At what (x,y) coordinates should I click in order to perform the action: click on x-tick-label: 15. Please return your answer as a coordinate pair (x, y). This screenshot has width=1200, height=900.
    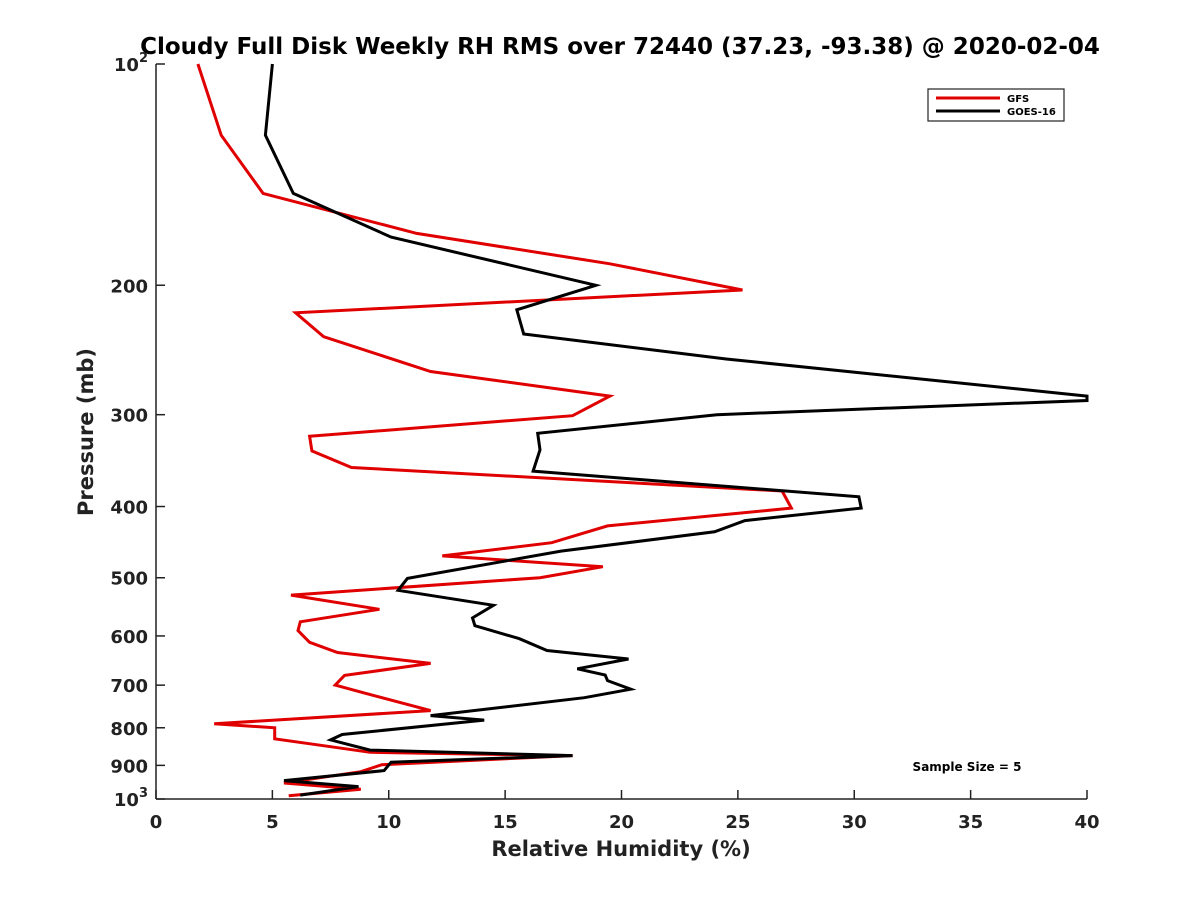
    Looking at the image, I should click on (505, 822).